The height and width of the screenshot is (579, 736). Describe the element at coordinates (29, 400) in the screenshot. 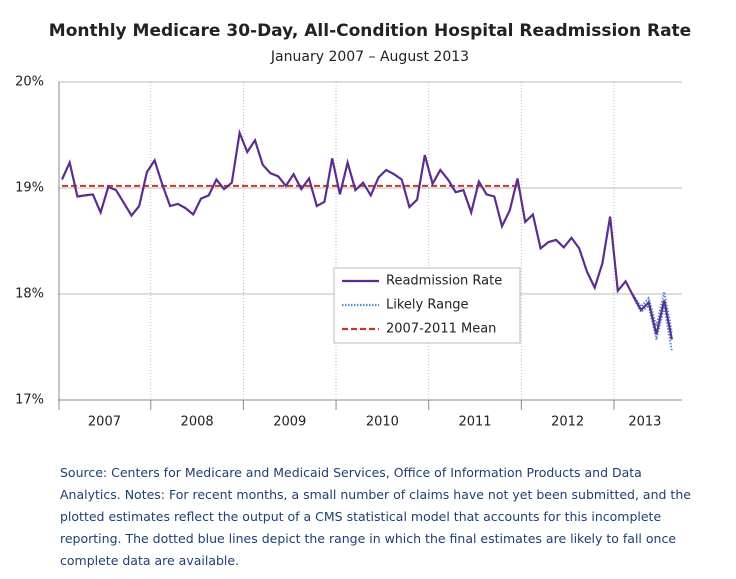

I see `y-tick-label: 17%` at that location.